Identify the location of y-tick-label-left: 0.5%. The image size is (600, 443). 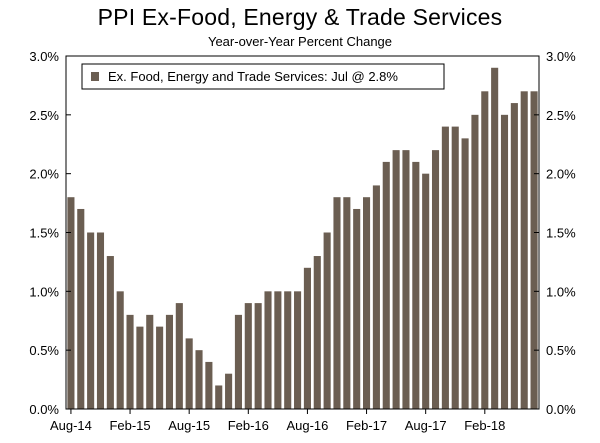
(44, 350).